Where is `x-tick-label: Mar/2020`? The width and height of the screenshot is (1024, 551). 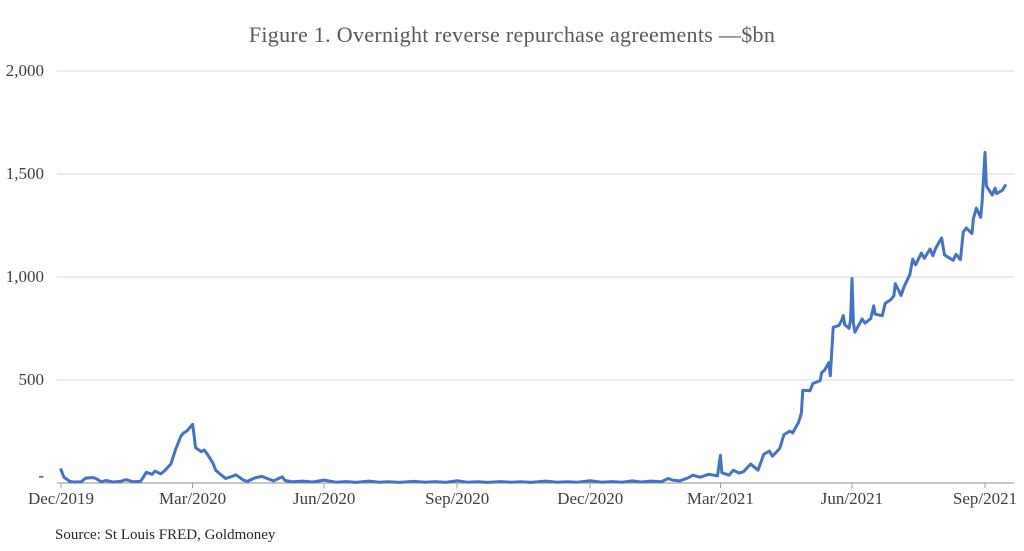
x-tick-label: Mar/2020 is located at coordinates (193, 498).